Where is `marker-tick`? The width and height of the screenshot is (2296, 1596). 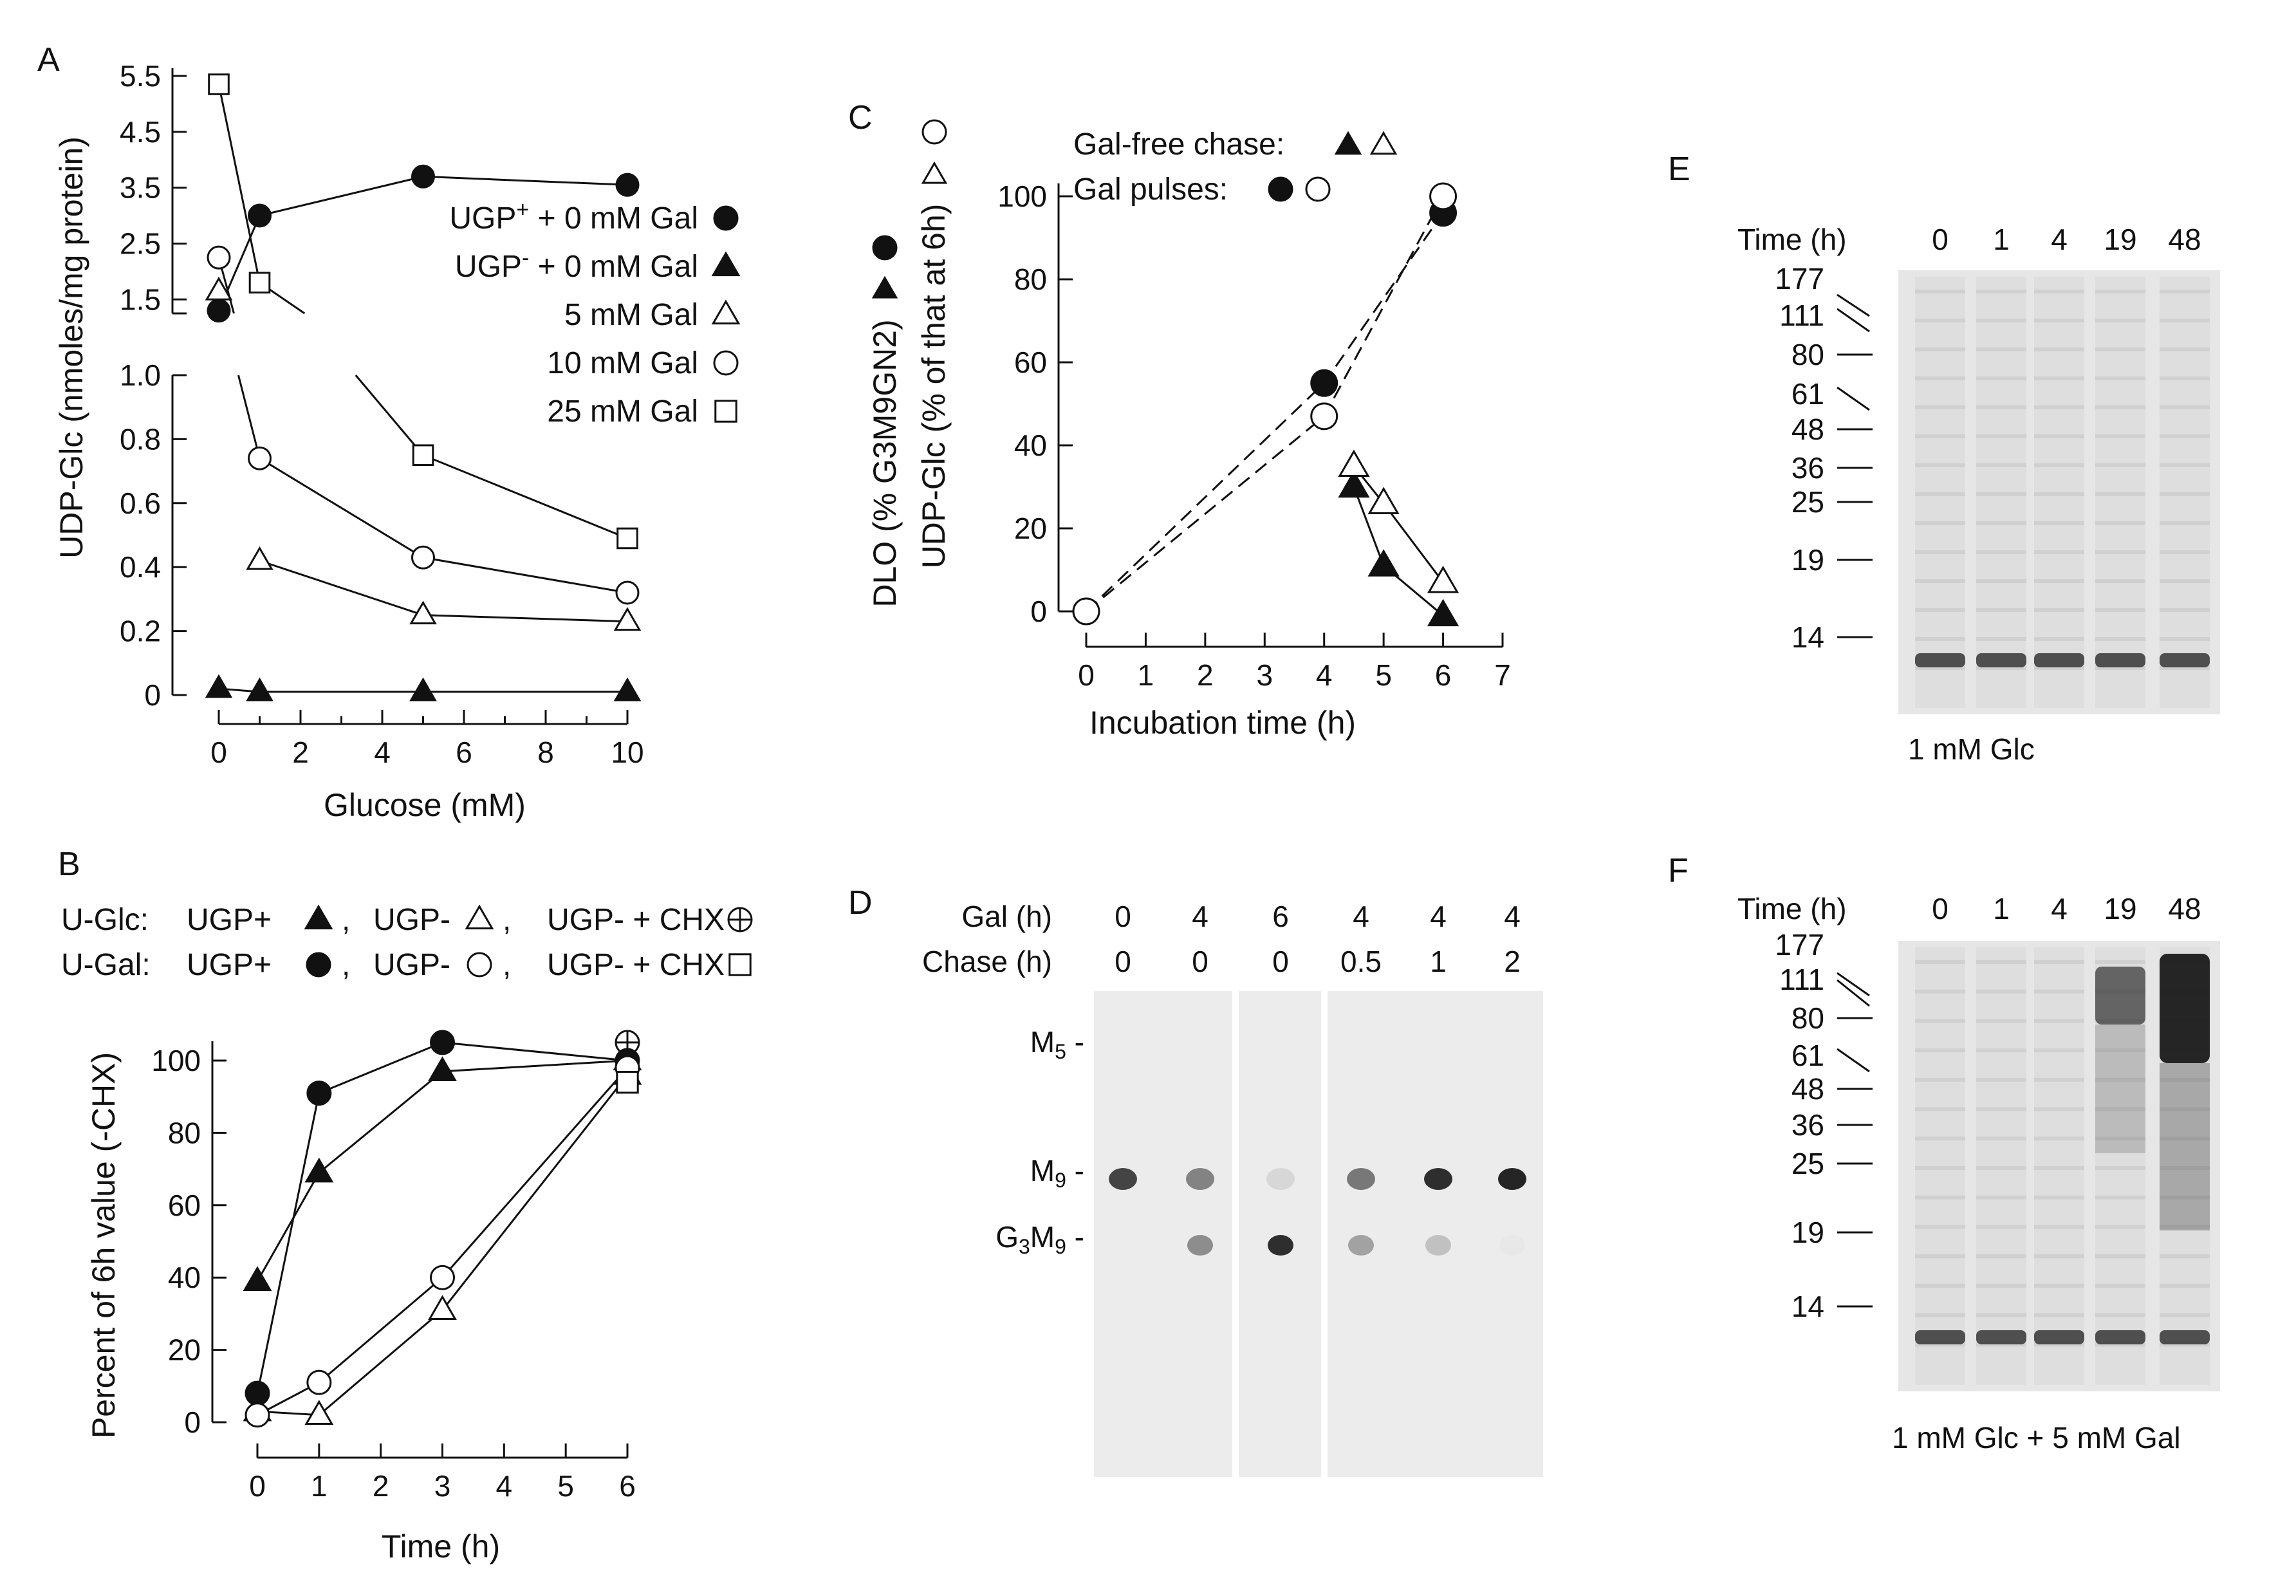 marker-tick is located at coordinates (1853, 993).